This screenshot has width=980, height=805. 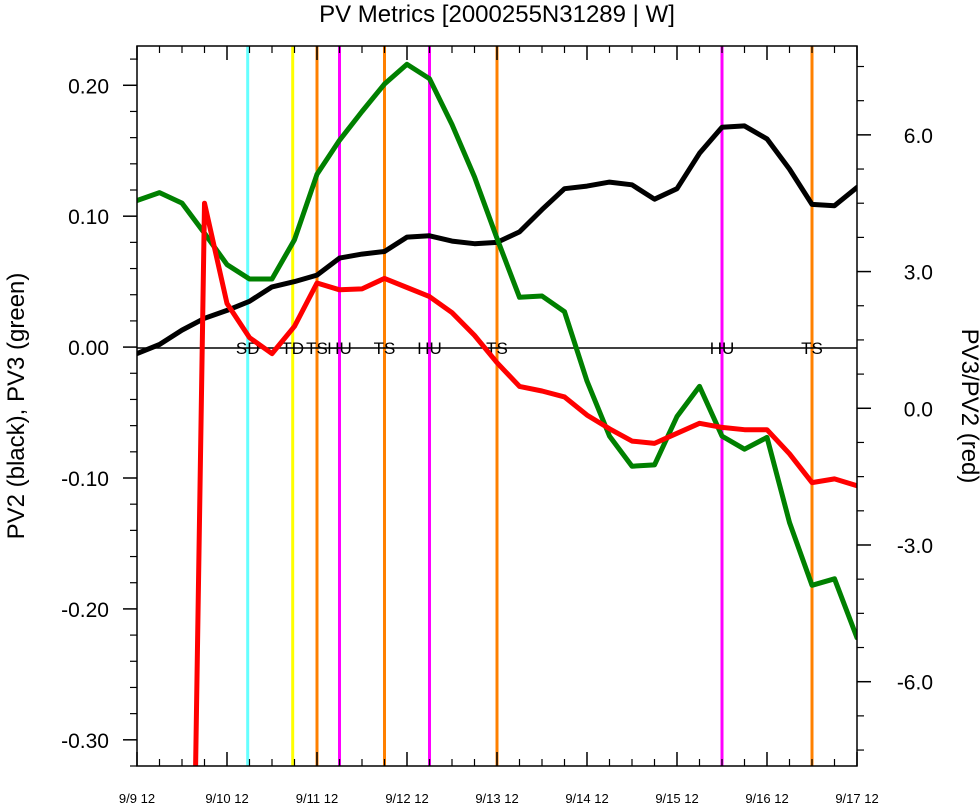 I want to click on event-label-7: HU, so click(x=722, y=348).